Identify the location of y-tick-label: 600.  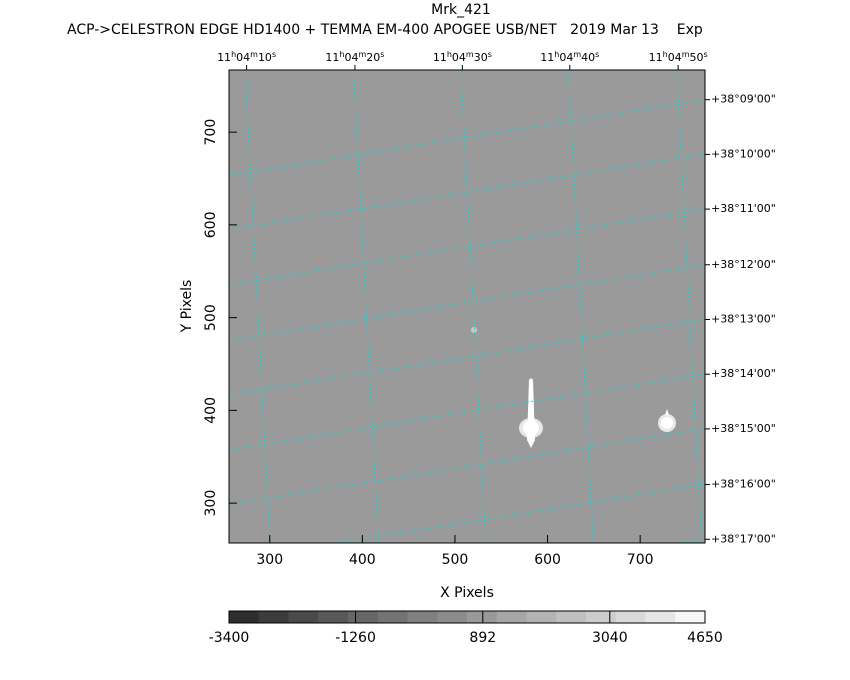
(211, 225).